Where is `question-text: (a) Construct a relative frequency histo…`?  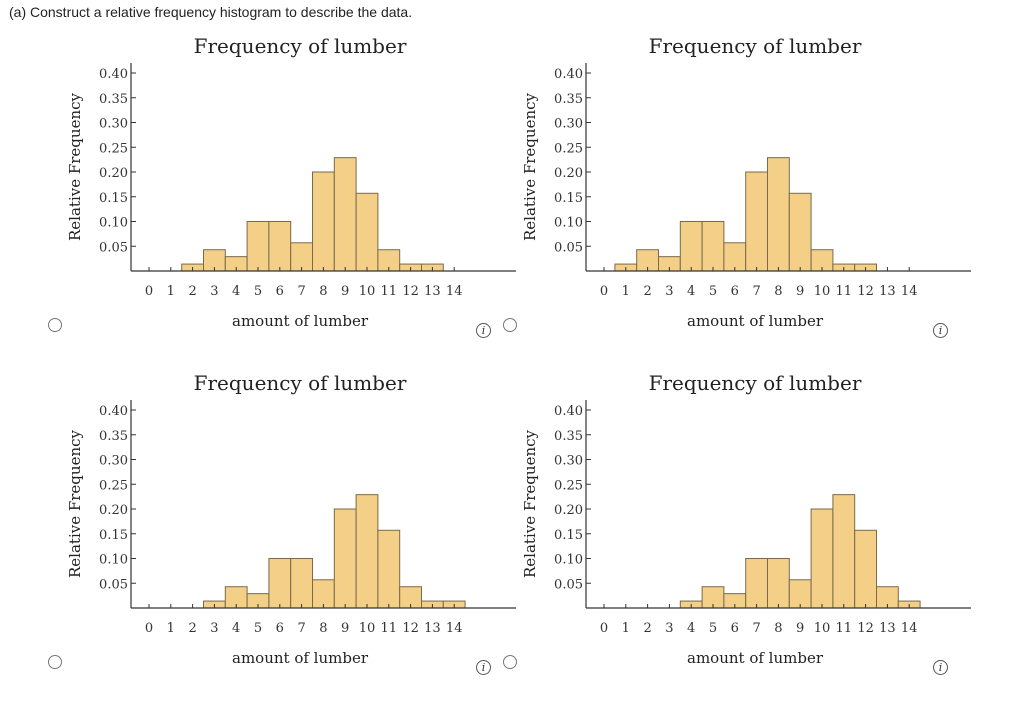 question-text: (a) Construct a relative frequency histo… is located at coordinates (211, 12).